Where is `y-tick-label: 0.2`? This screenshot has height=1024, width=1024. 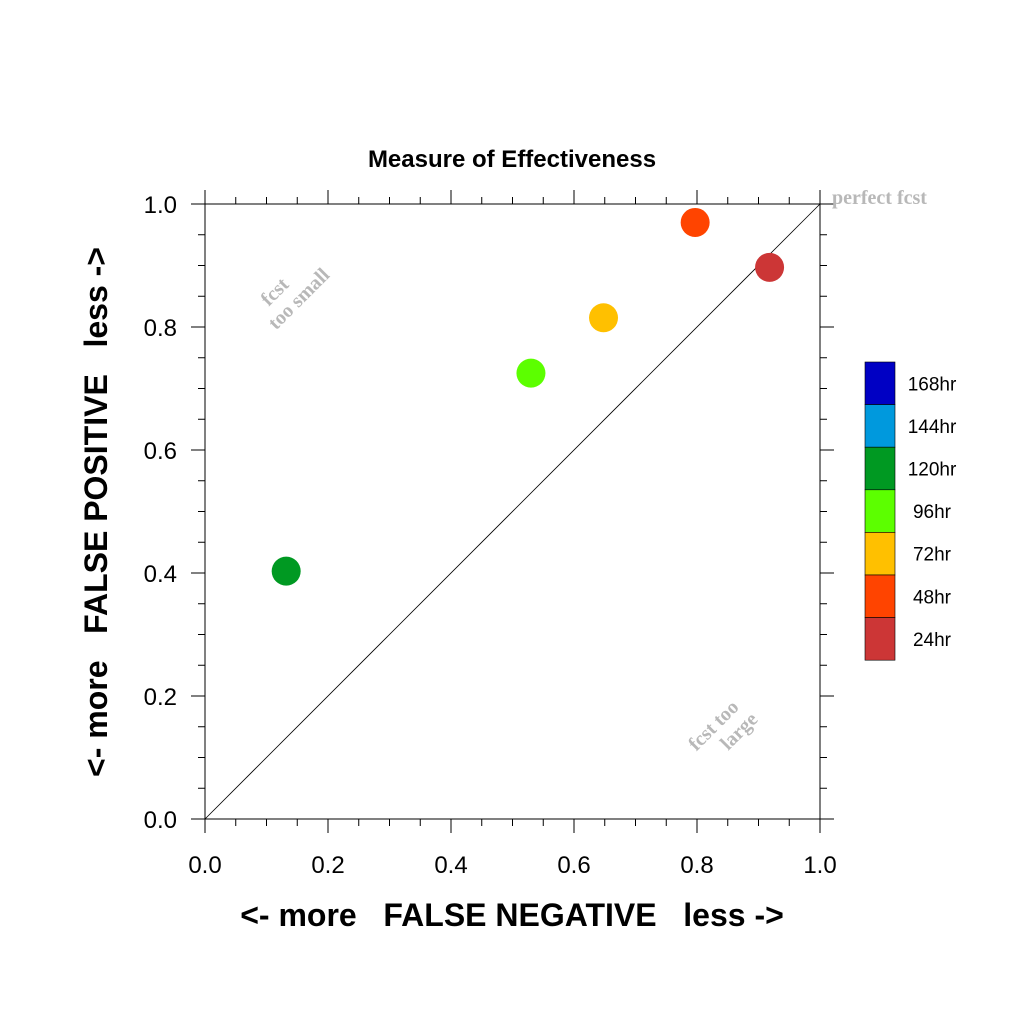
y-tick-label: 0.2 is located at coordinates (160, 697).